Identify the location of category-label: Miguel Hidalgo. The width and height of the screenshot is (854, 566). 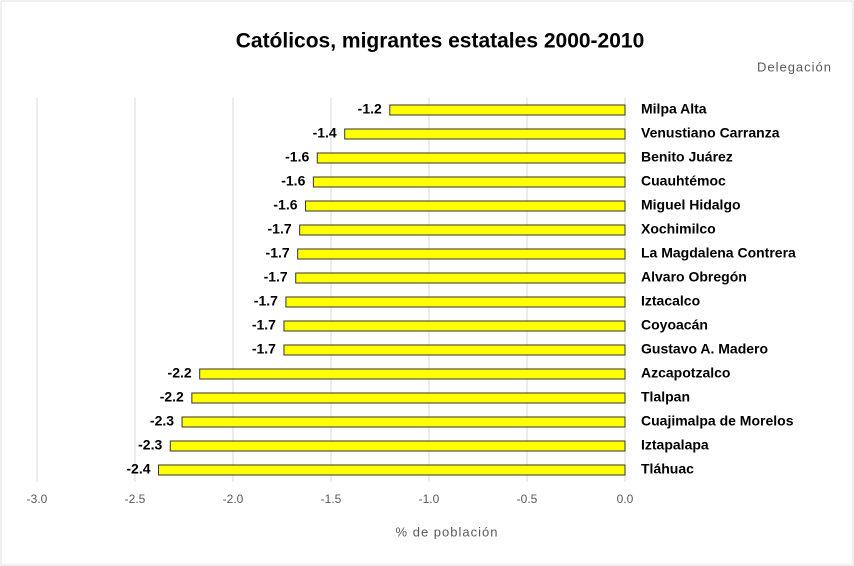
(691, 205).